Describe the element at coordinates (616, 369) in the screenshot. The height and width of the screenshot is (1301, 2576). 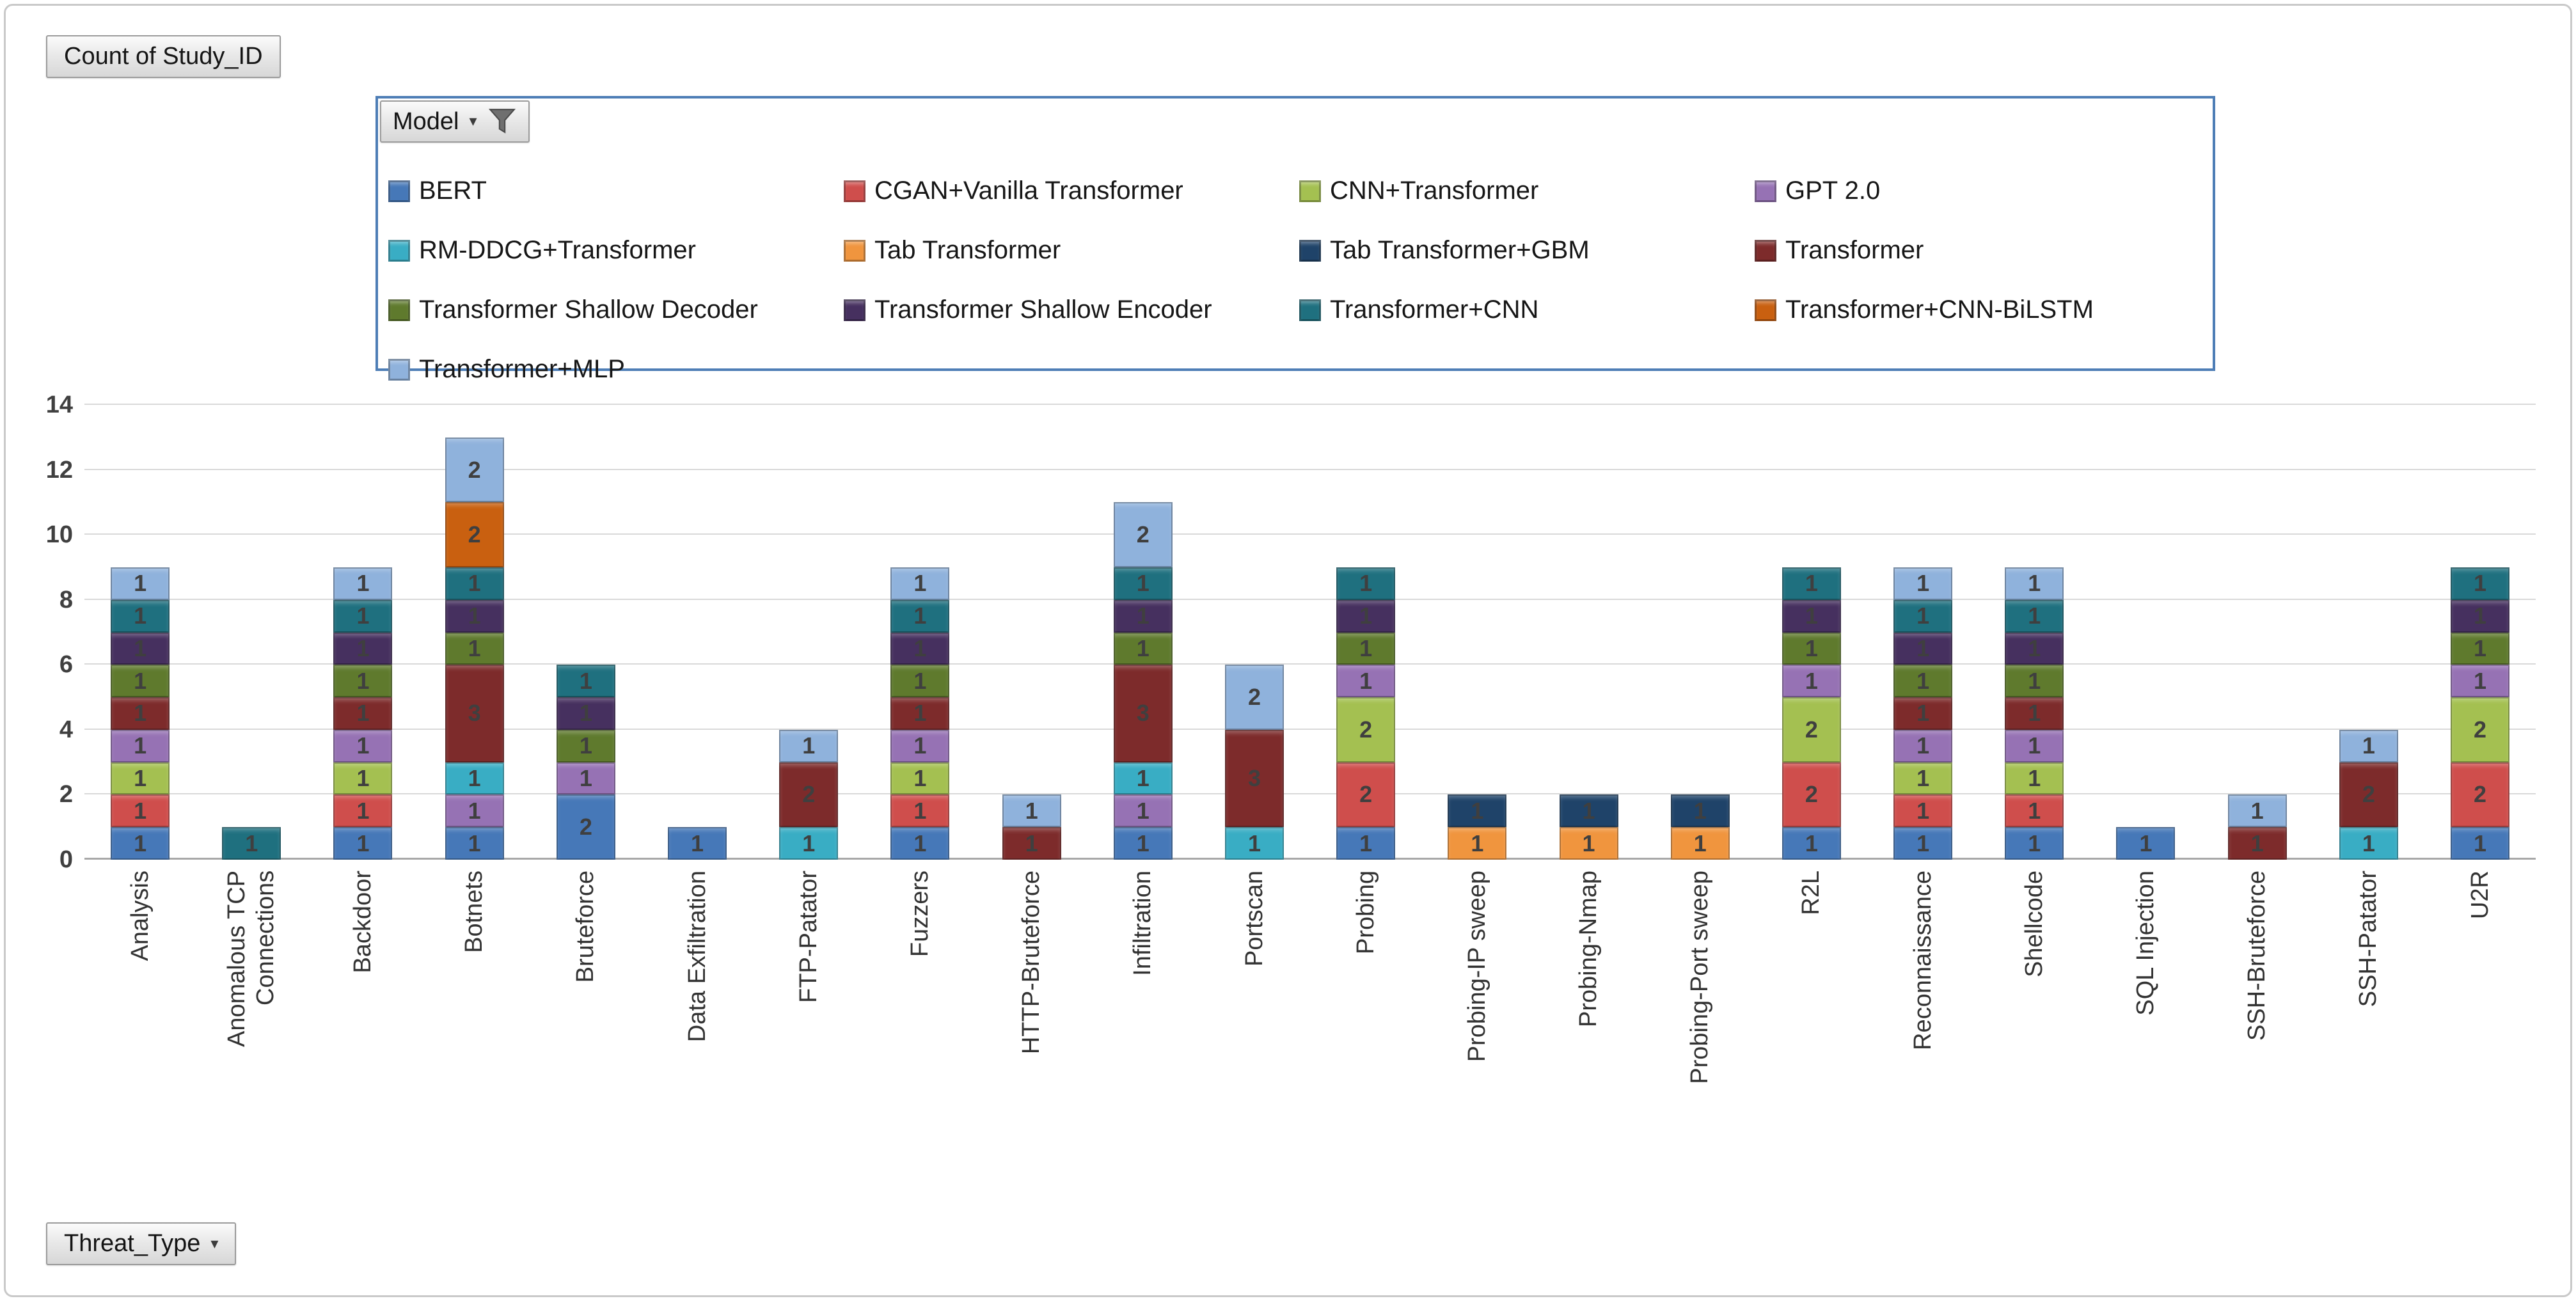
I see `legend-item: Transformer+MLP` at that location.